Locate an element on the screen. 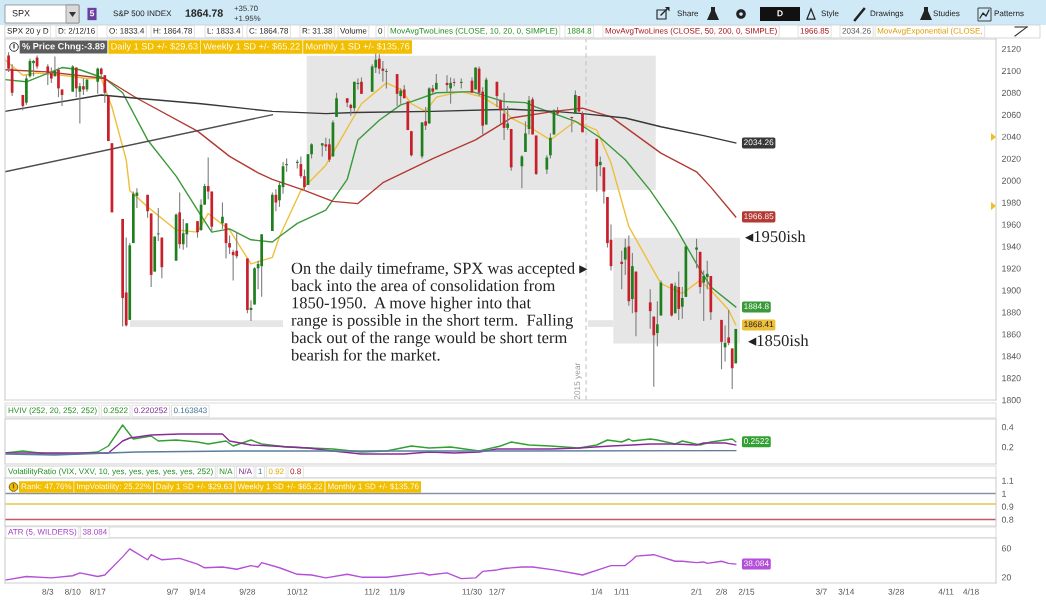 Image resolution: width=1046 pixels, height=601 pixels. y-tick-label: 60 is located at coordinates (1006, 548).